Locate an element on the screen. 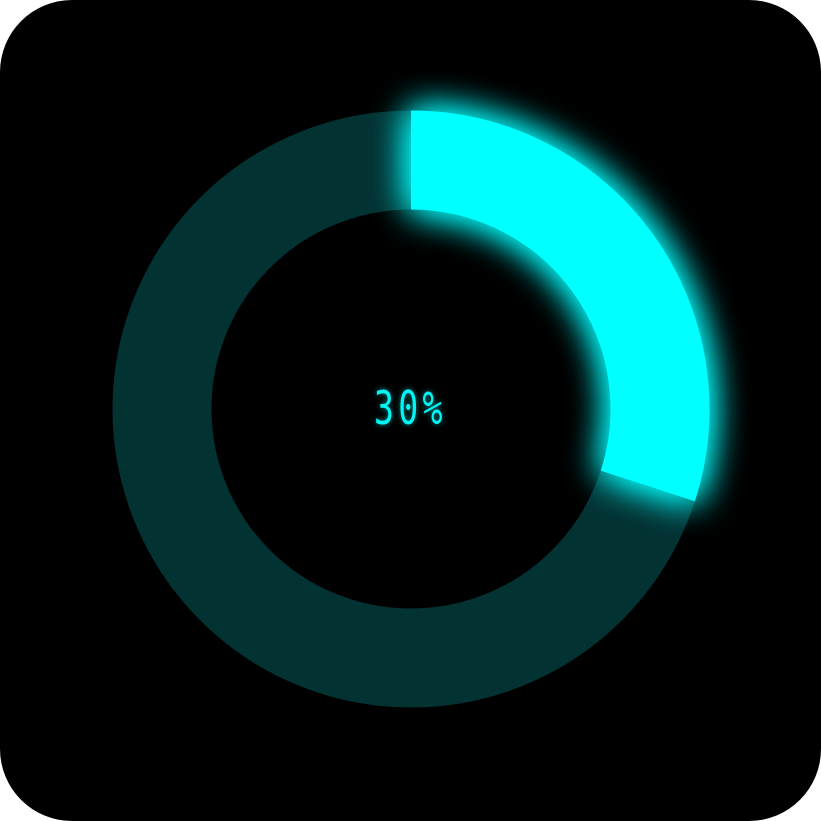  progress-percentage-label: 30% is located at coordinates (410, 408).